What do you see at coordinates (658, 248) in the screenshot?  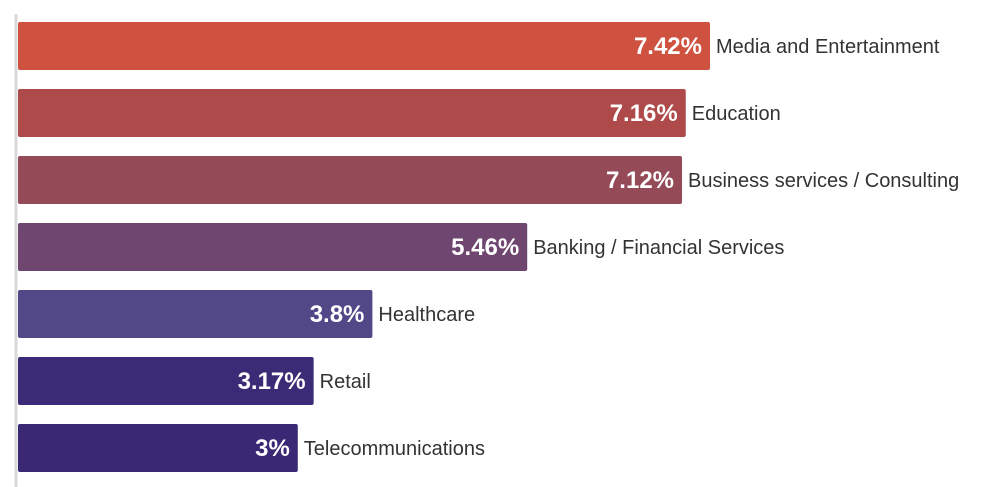 I see `category-label: Banking / Financial Services` at bounding box center [658, 248].